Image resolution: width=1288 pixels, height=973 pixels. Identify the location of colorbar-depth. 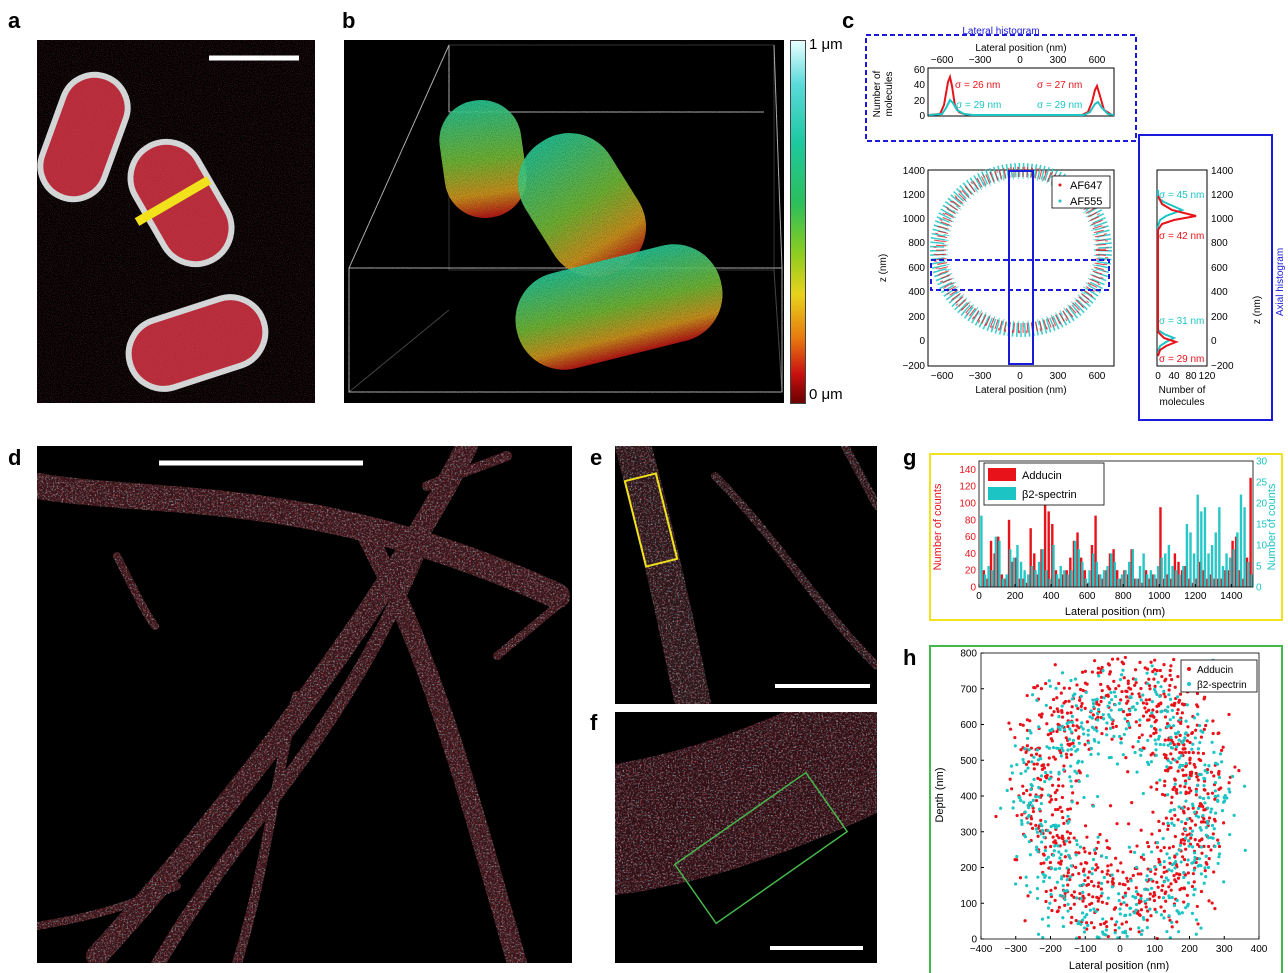
(798, 222).